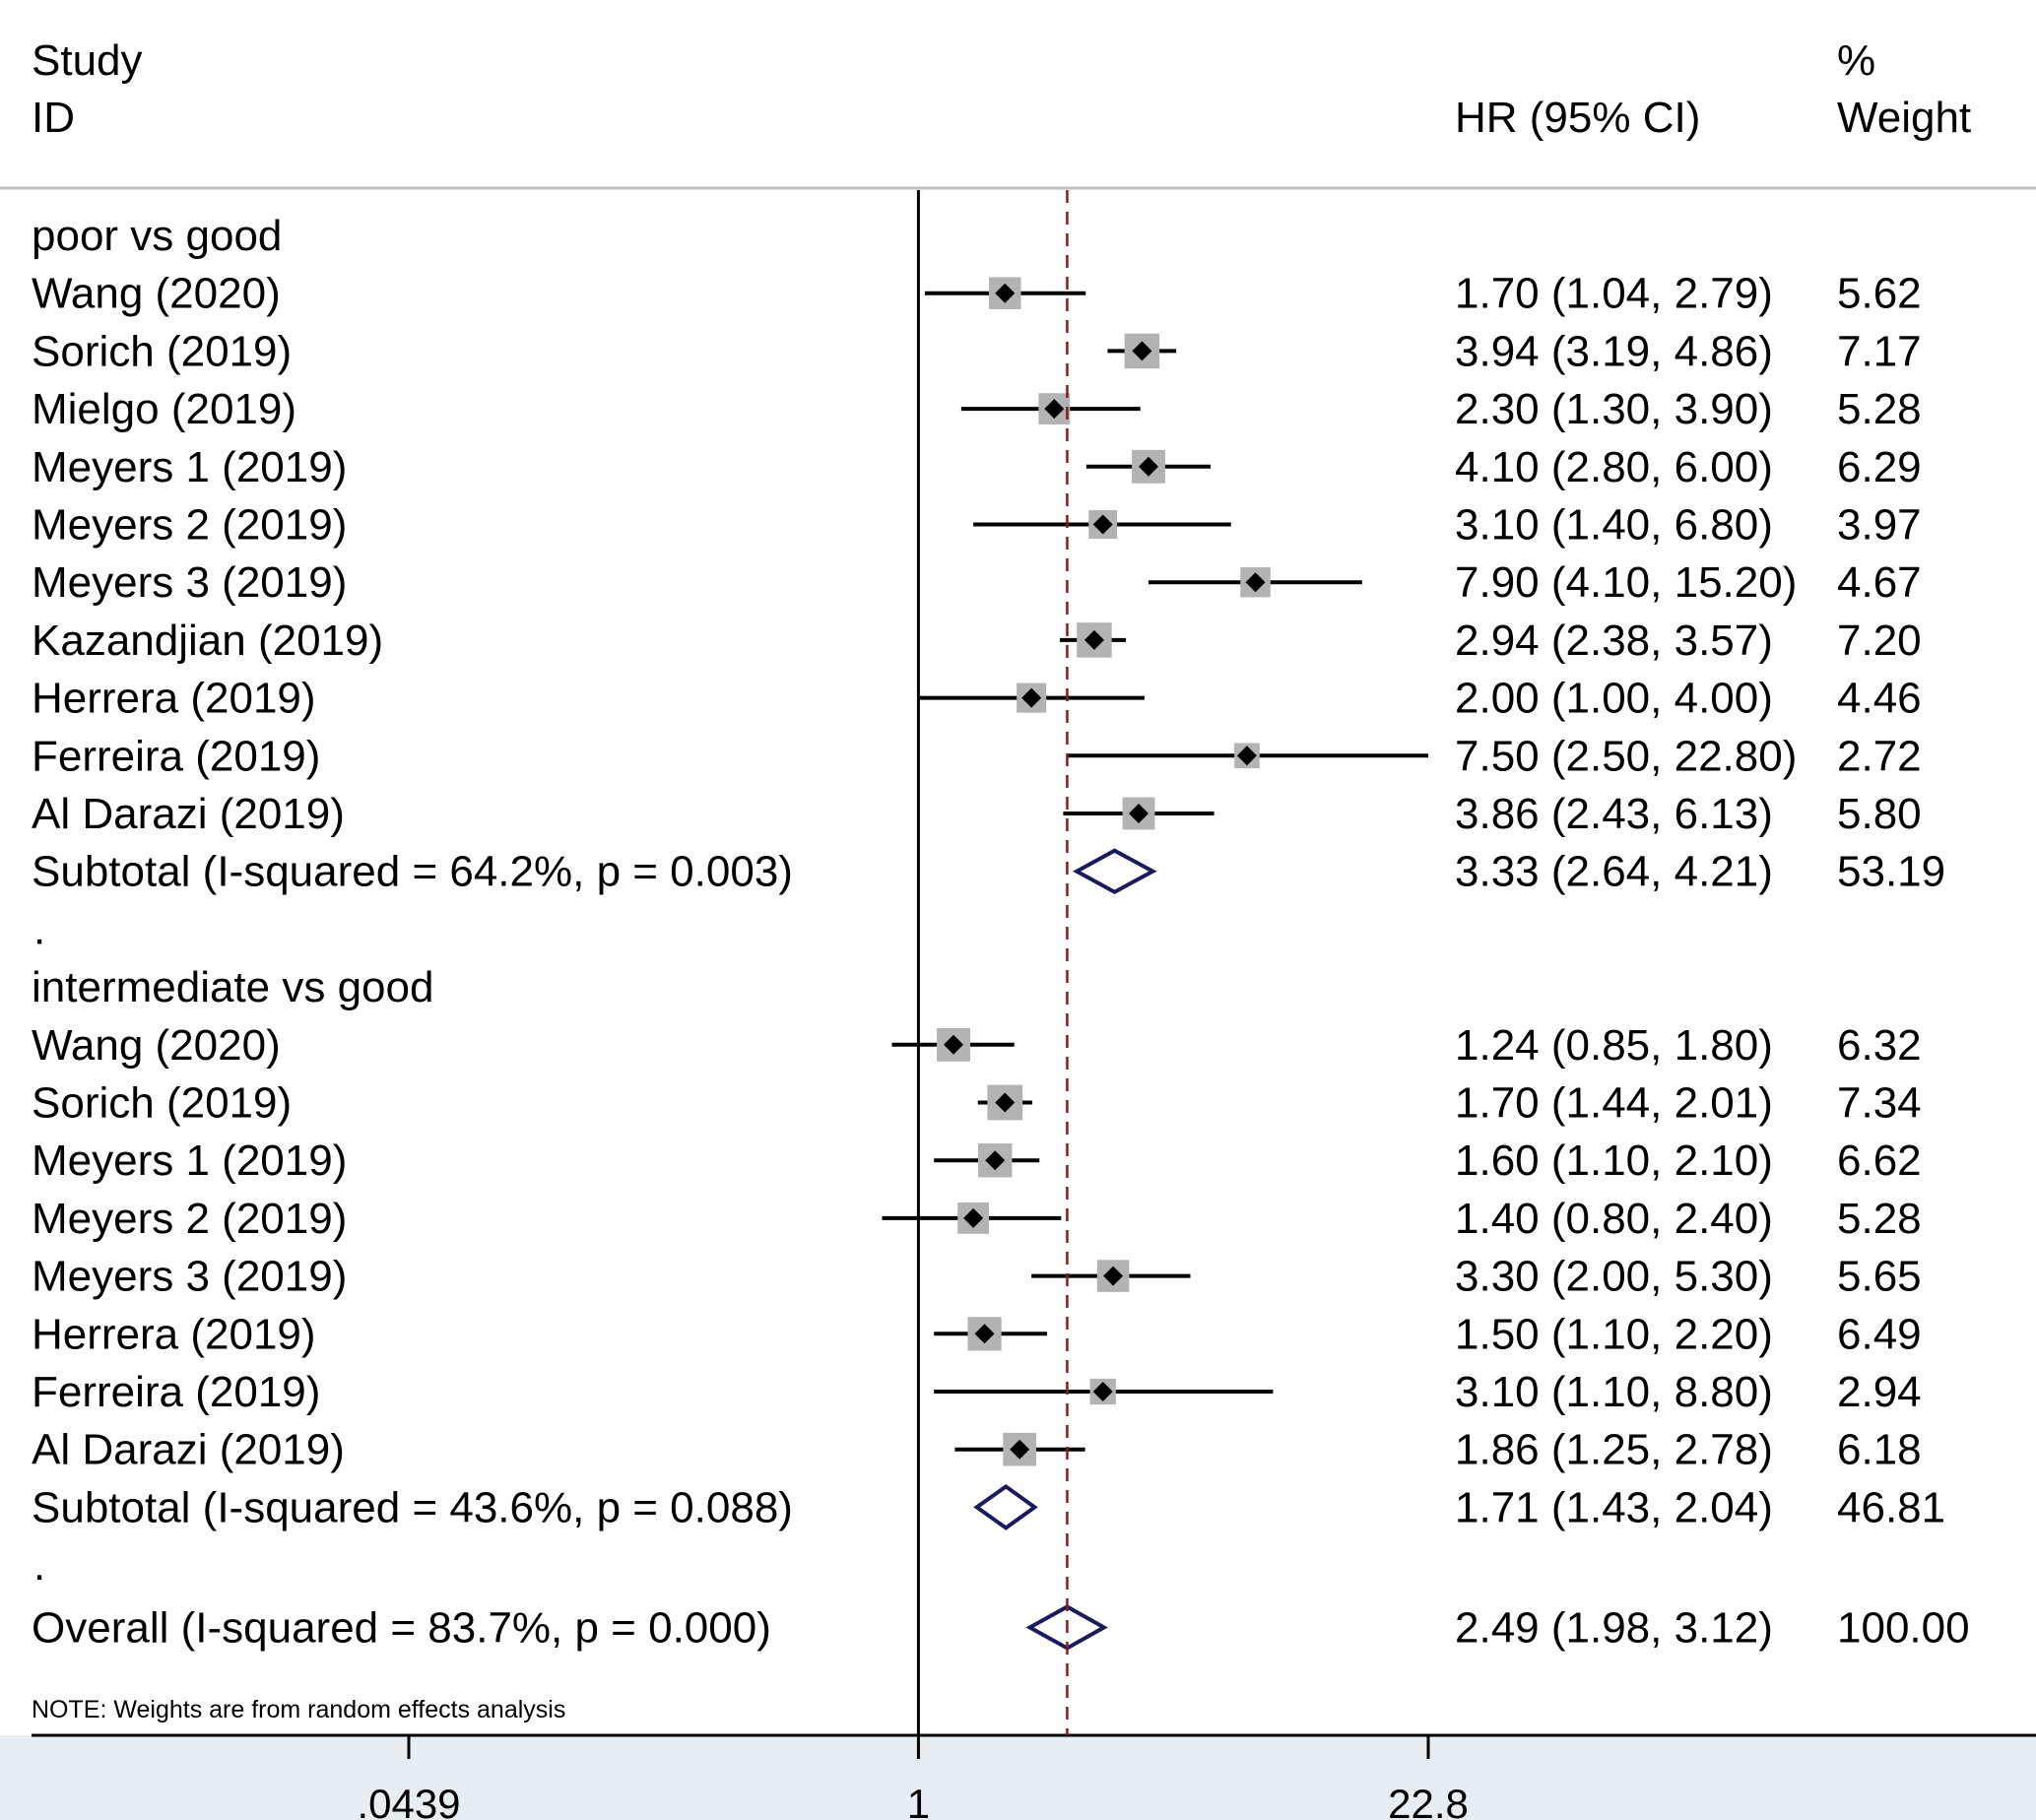 This screenshot has height=1820, width=2036. What do you see at coordinates (233, 987) in the screenshot?
I see `group-heading: intermediate vs good` at bounding box center [233, 987].